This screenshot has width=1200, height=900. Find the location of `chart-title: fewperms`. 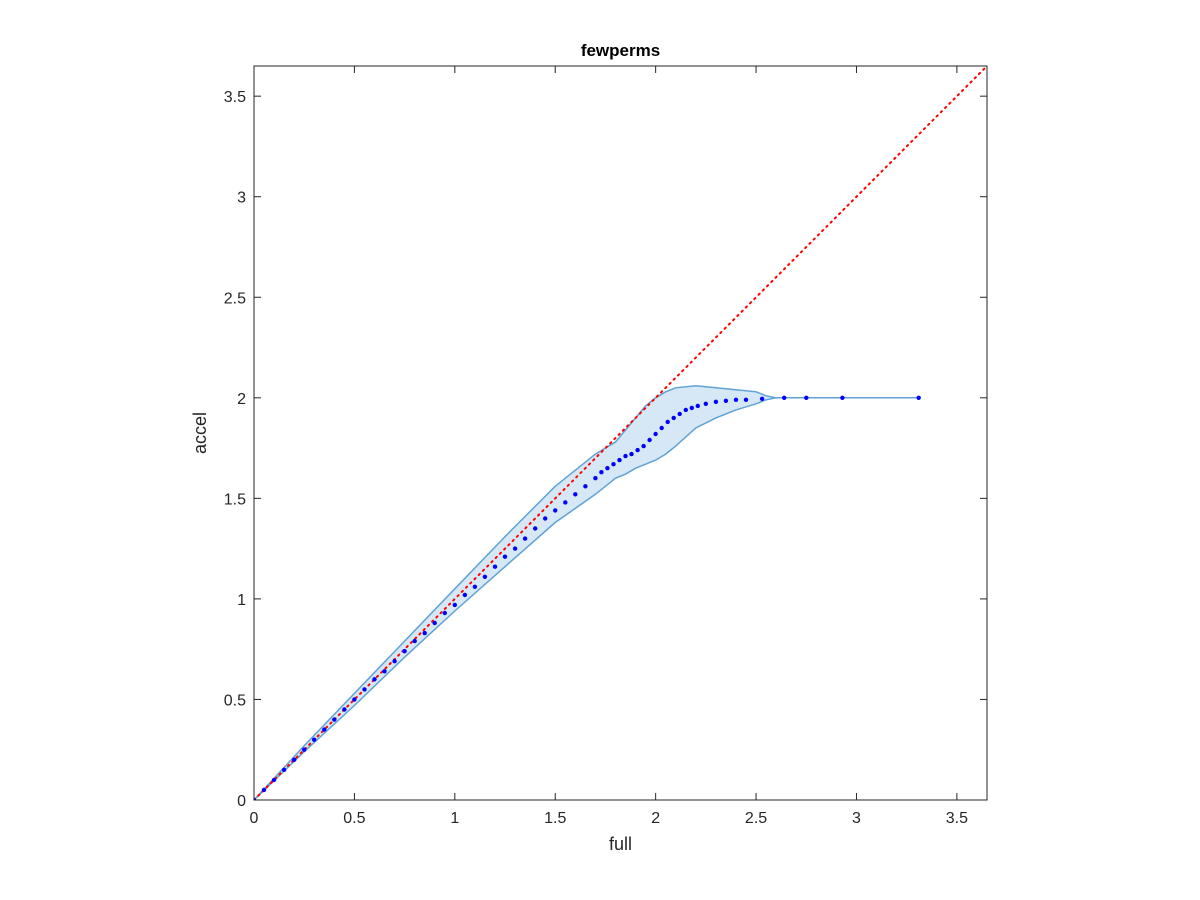

chart-title: fewperms is located at coordinates (620, 50).